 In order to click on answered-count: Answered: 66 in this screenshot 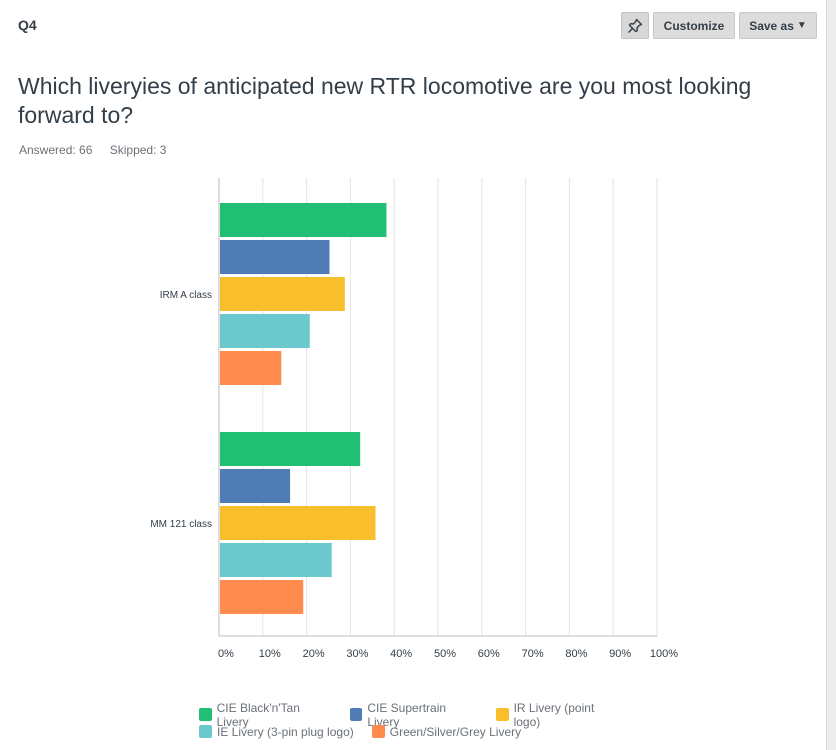, I will do `click(56, 150)`.